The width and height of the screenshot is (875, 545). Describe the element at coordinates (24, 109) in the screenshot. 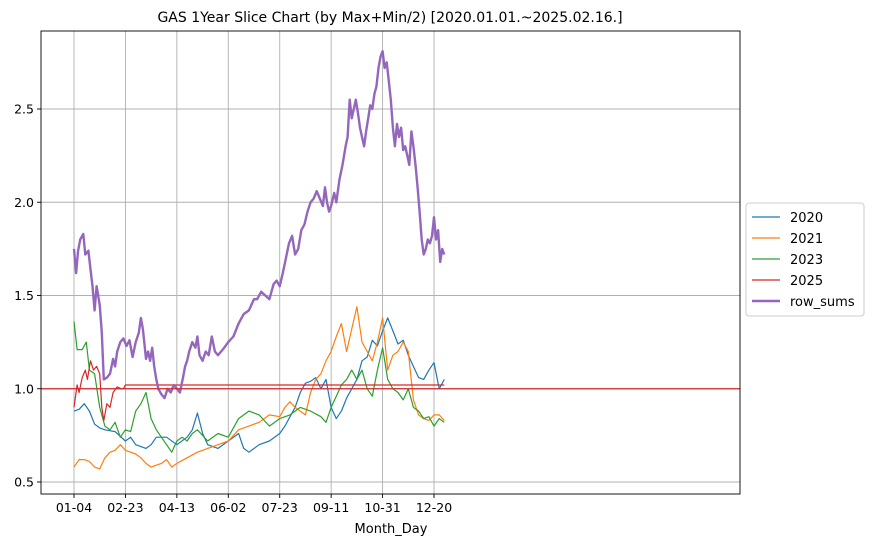

I see `y-tick-label: 2.5` at that location.